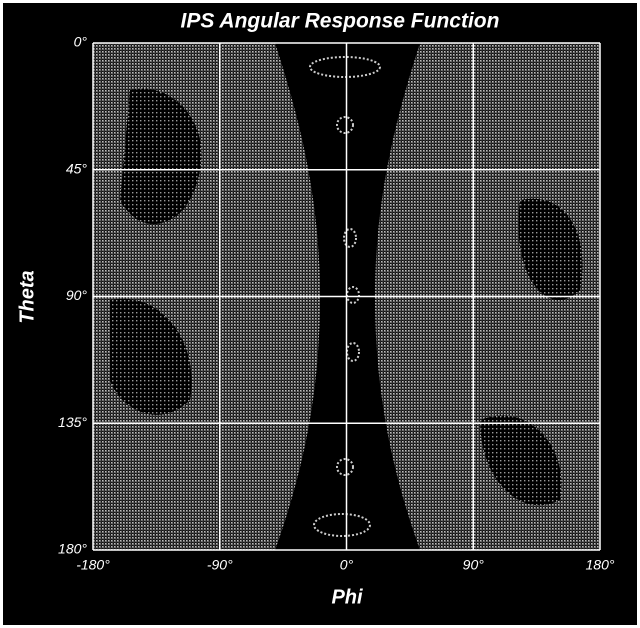  Describe the element at coordinates (600, 565) in the screenshot. I see `x-tick-label: 180°` at that location.